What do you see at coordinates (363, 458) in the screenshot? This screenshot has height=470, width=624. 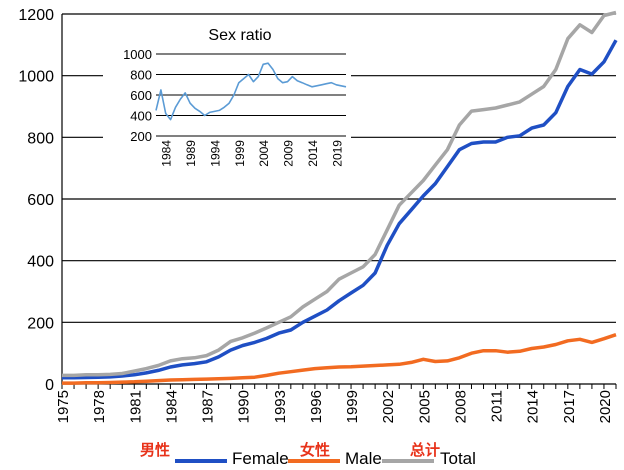 I see `legend-male-label: Male` at bounding box center [363, 458].